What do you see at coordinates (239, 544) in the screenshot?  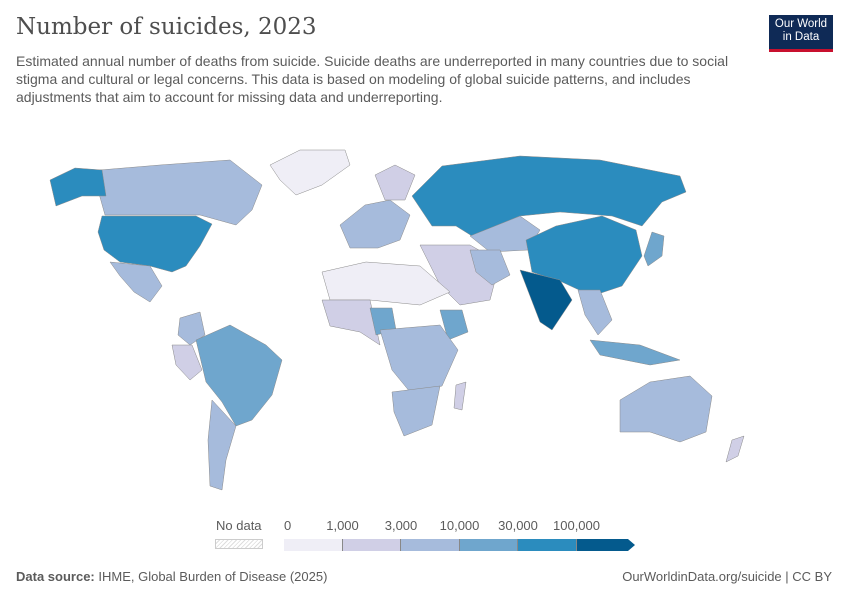 I see `no-data-swatch` at bounding box center [239, 544].